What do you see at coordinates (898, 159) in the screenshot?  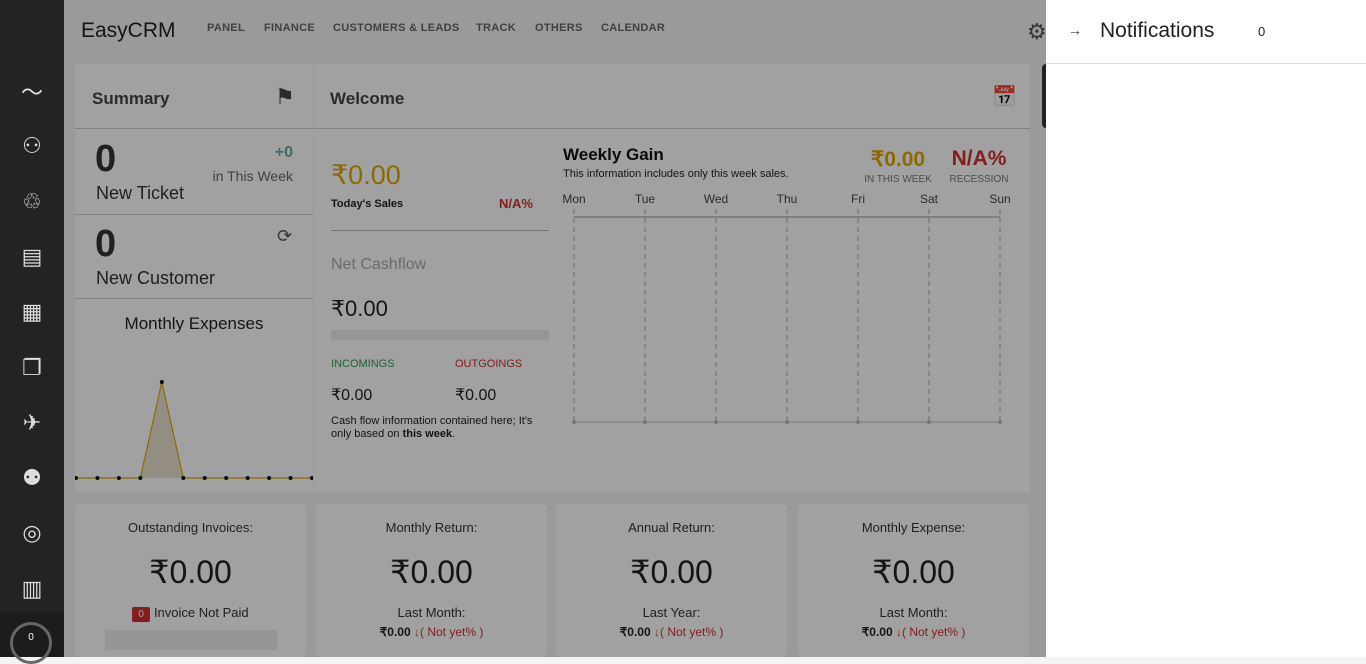 I see `weekly-gain-value: ₹0.00` at bounding box center [898, 159].